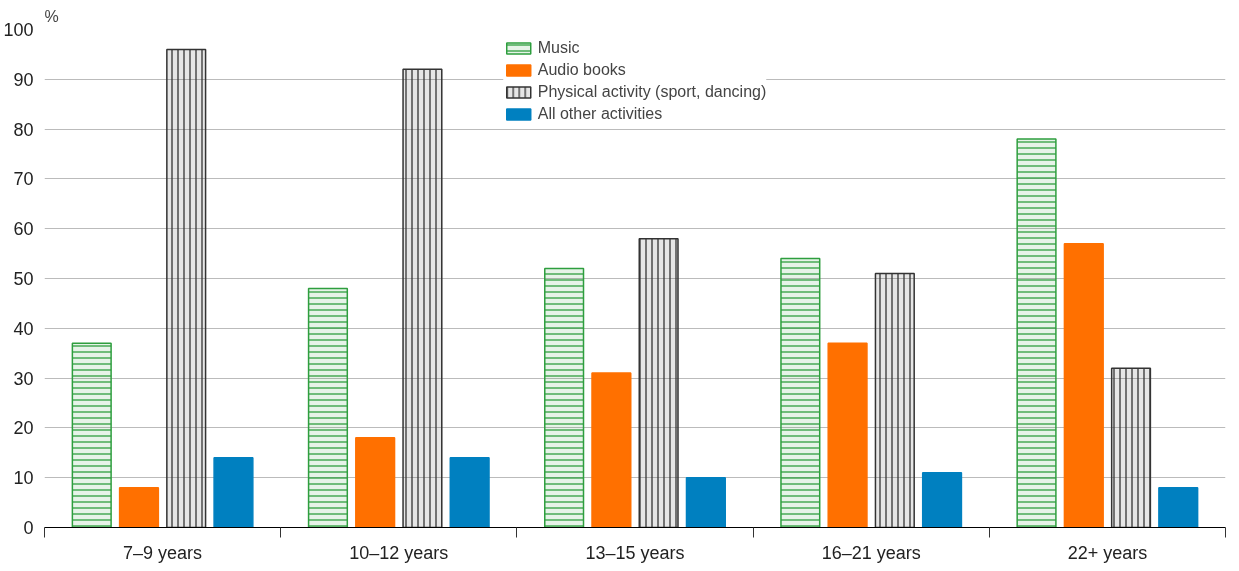 The height and width of the screenshot is (571, 1239). What do you see at coordinates (28, 528) in the screenshot?
I see `y-tick-label: 0` at bounding box center [28, 528].